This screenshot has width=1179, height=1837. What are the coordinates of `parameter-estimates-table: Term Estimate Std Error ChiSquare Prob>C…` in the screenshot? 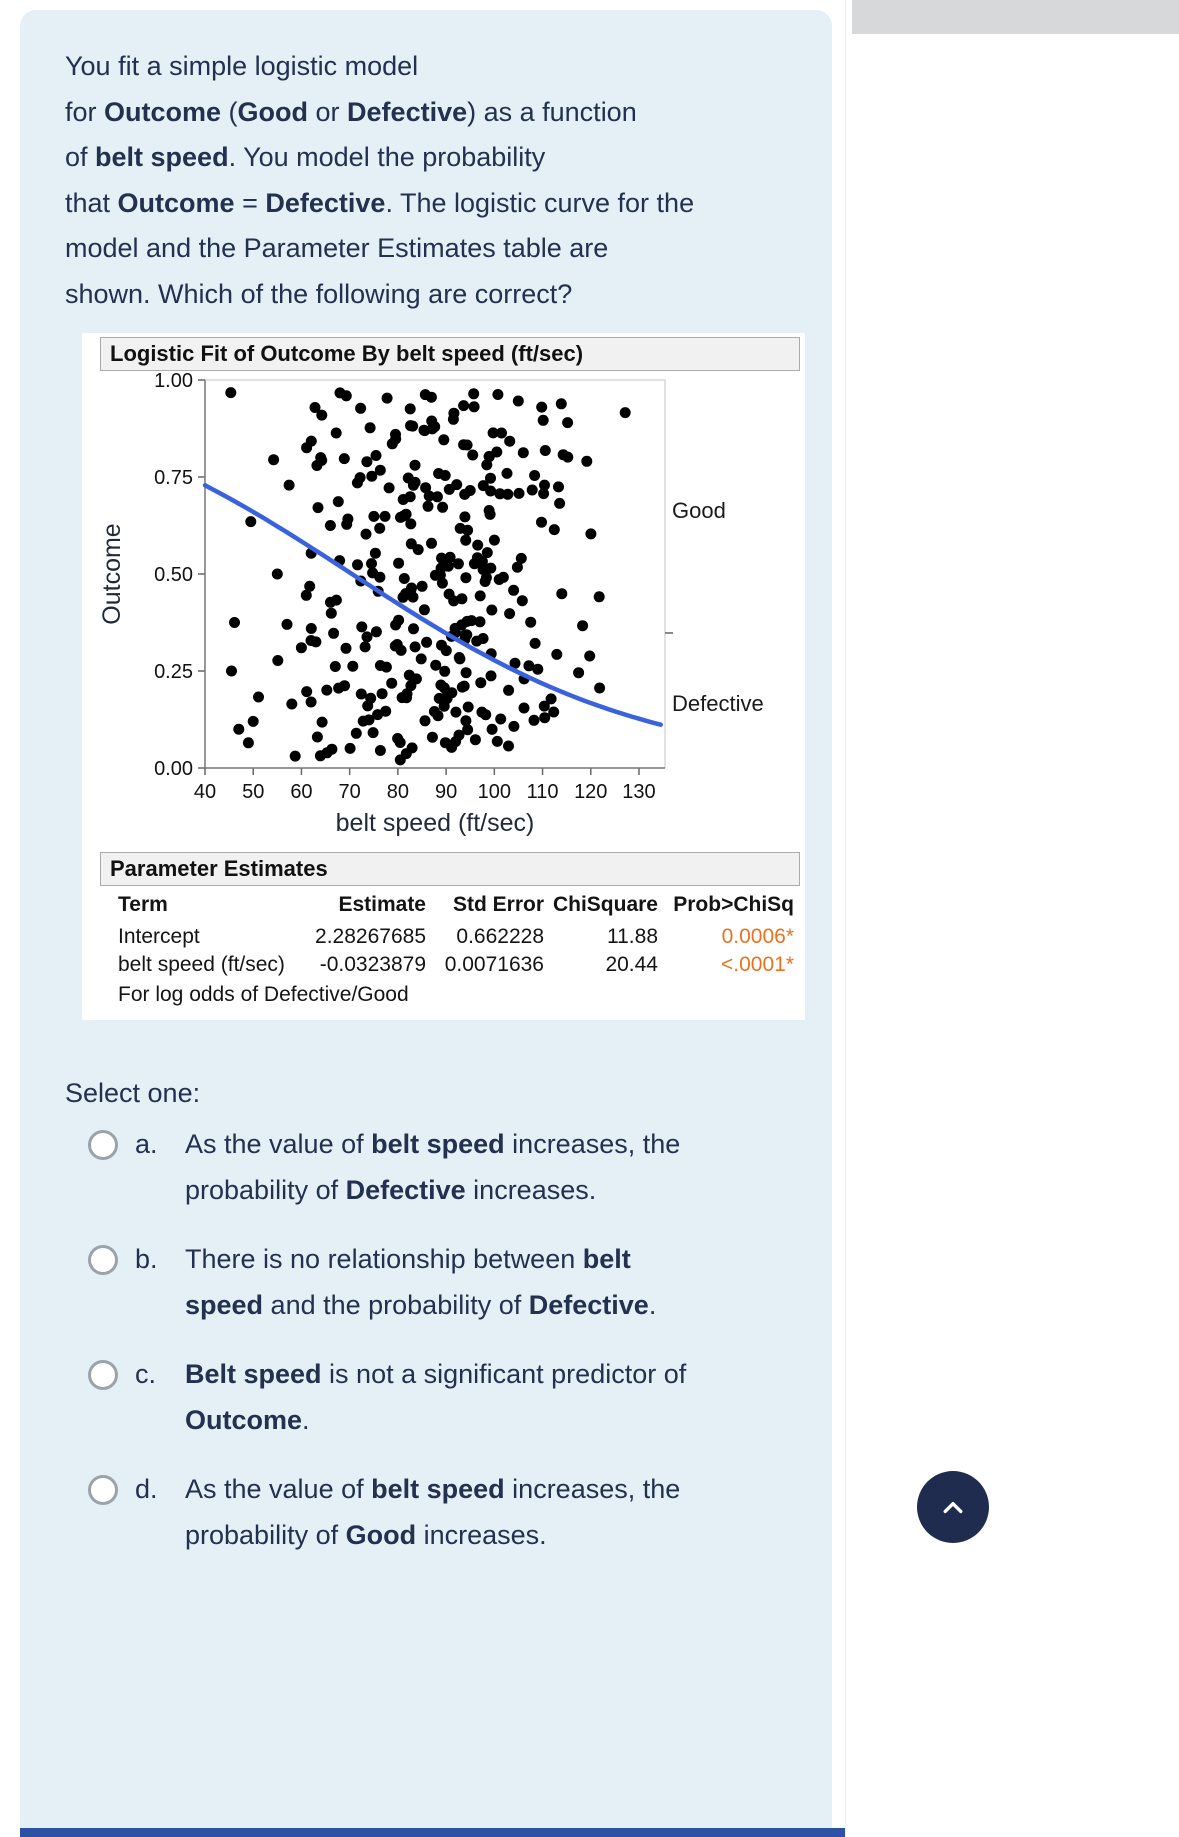 It's located at (456, 937).